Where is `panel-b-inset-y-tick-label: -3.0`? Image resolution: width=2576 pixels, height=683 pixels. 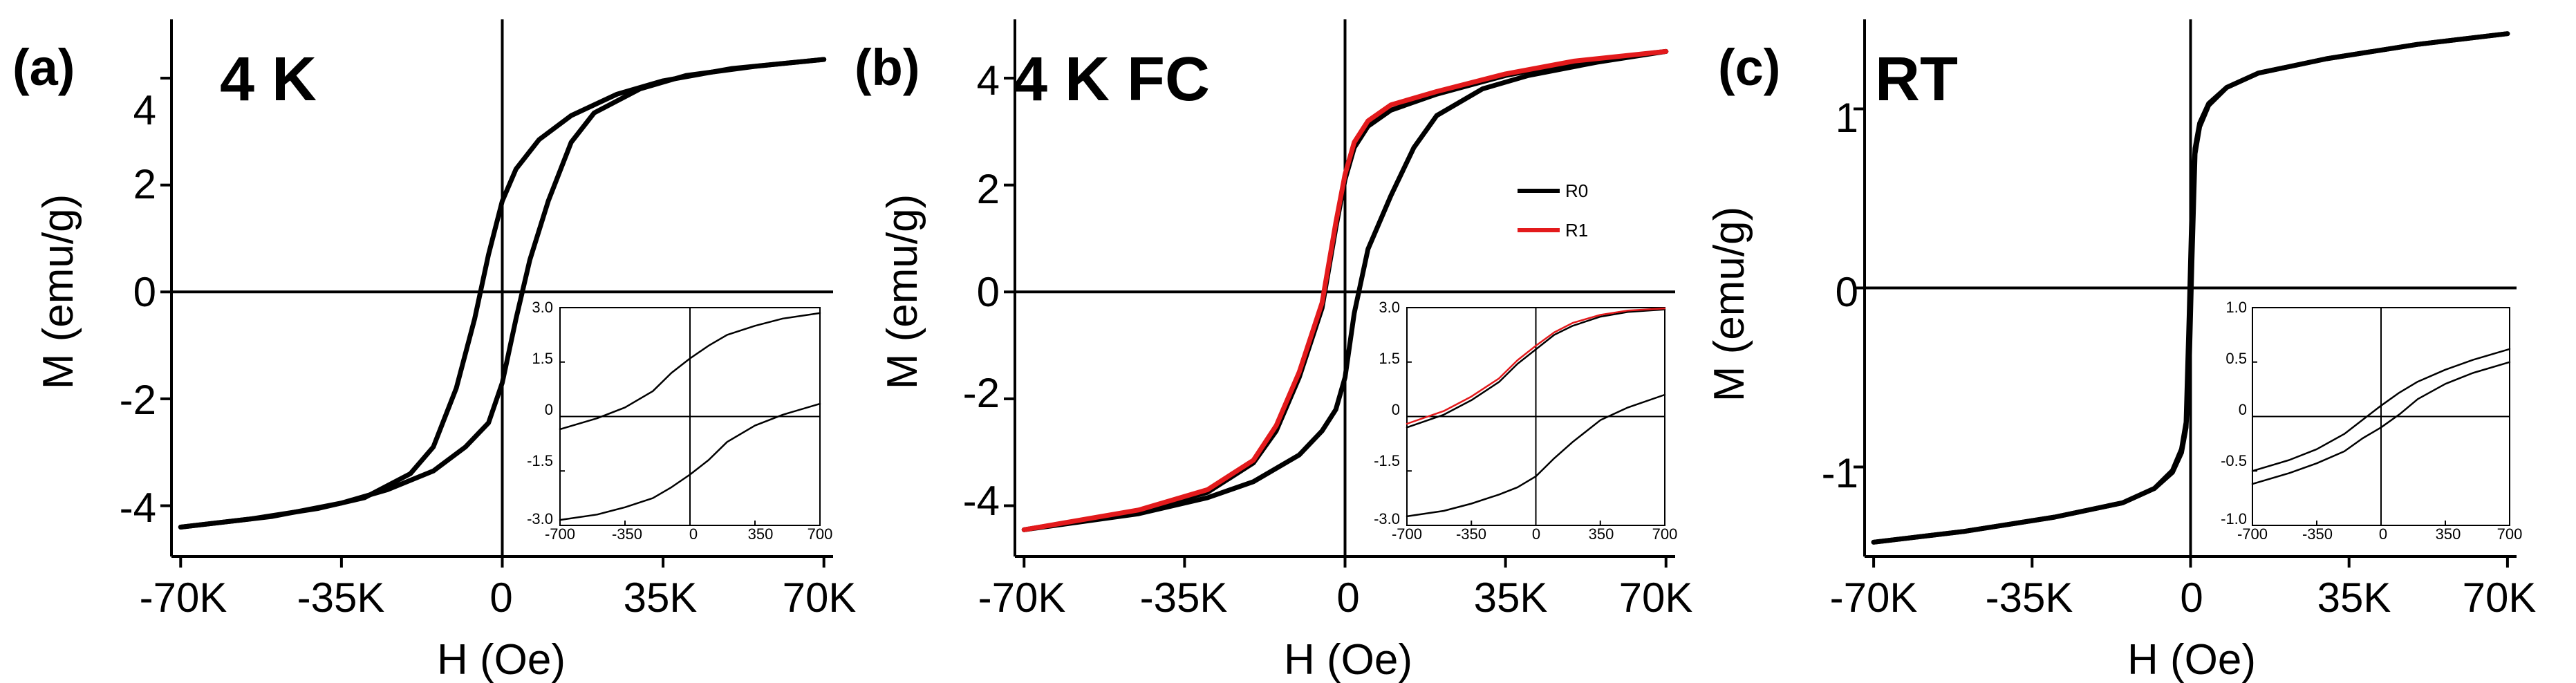 panel-b-inset-y-tick-label: -3.0 is located at coordinates (1387, 518).